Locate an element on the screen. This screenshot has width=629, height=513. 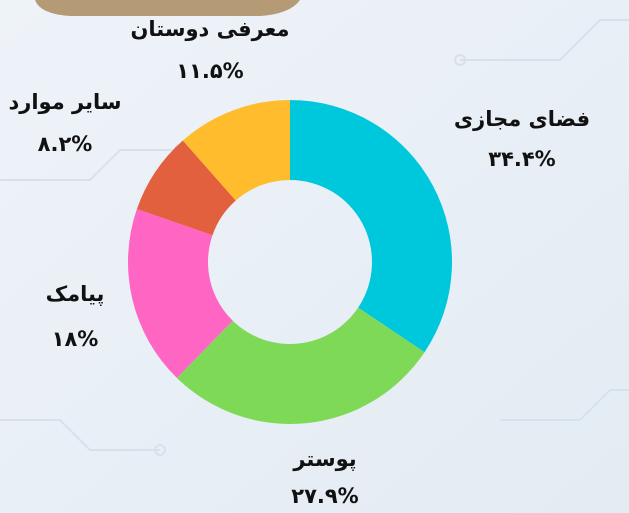
category-label: پیامک is located at coordinates (75, 294).